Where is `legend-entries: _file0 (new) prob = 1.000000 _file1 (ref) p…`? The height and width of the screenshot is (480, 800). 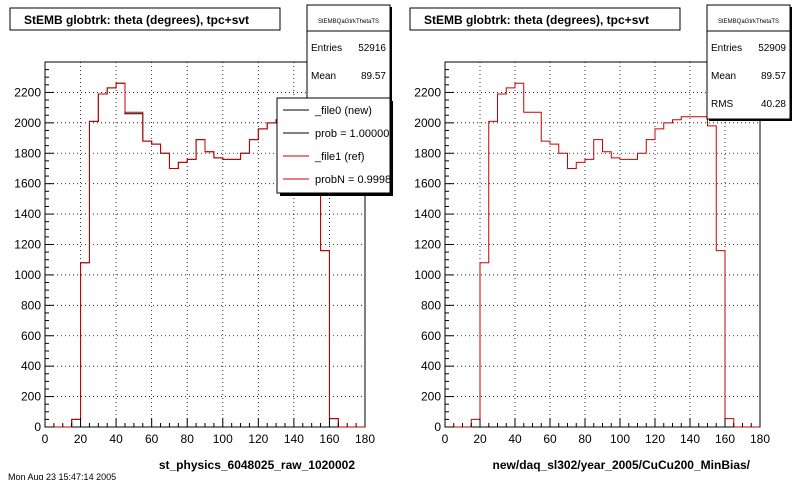 legend-entries: _file0 (new) prob = 1.000000 _file1 (ref) p… is located at coordinates (343, 145).